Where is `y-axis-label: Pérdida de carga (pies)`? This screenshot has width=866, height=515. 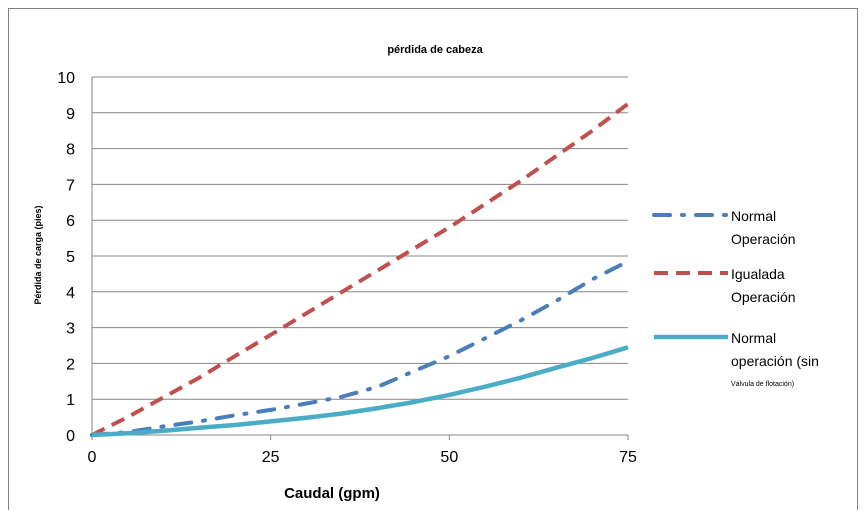
y-axis-label: Pérdida de carga (pies) is located at coordinates (38, 254).